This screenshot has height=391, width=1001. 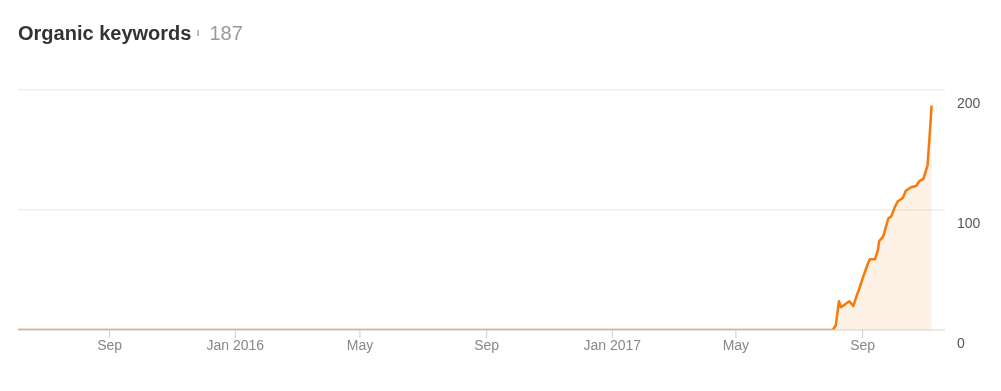 What do you see at coordinates (226, 33) in the screenshot?
I see `chart-subtitle: 187` at bounding box center [226, 33].